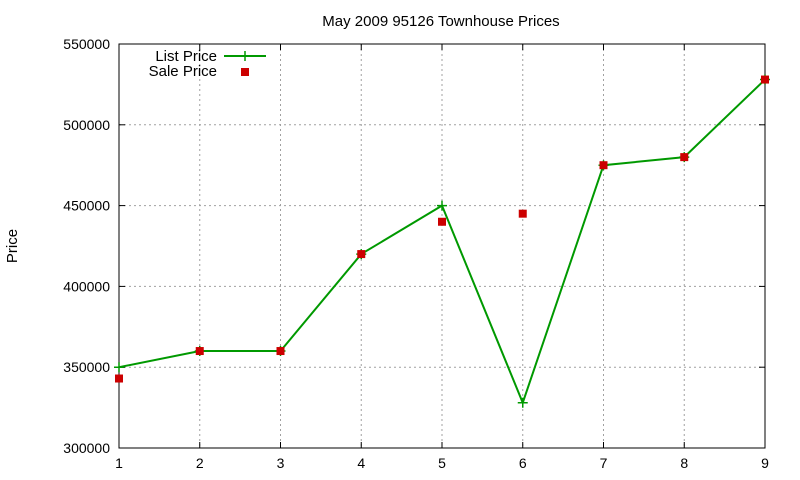  What do you see at coordinates (86, 448) in the screenshot?
I see `y-tick-label: 300000` at bounding box center [86, 448].